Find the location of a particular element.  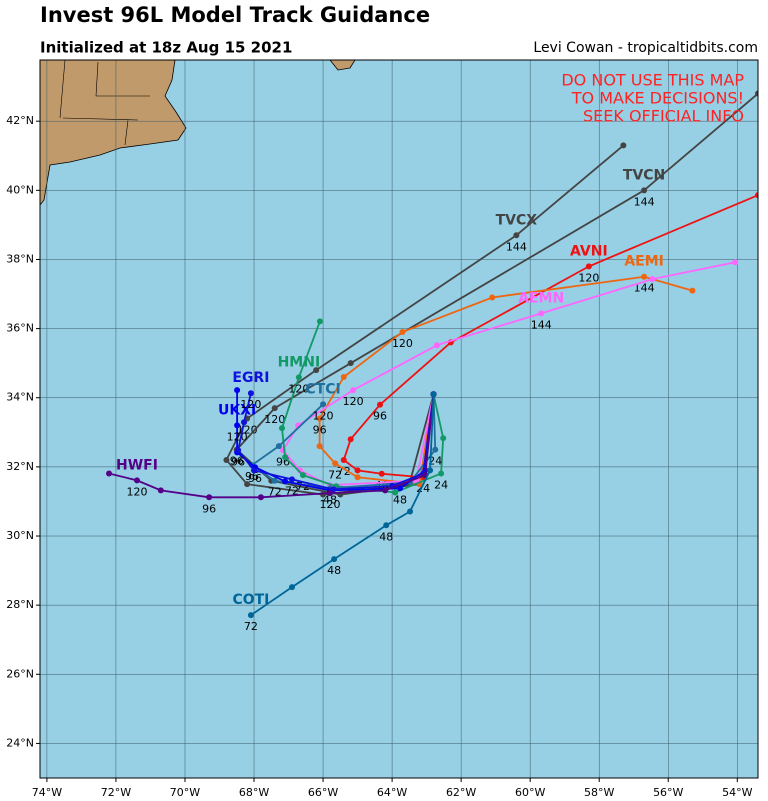

track-name: CTCI is located at coordinates (322, 389).